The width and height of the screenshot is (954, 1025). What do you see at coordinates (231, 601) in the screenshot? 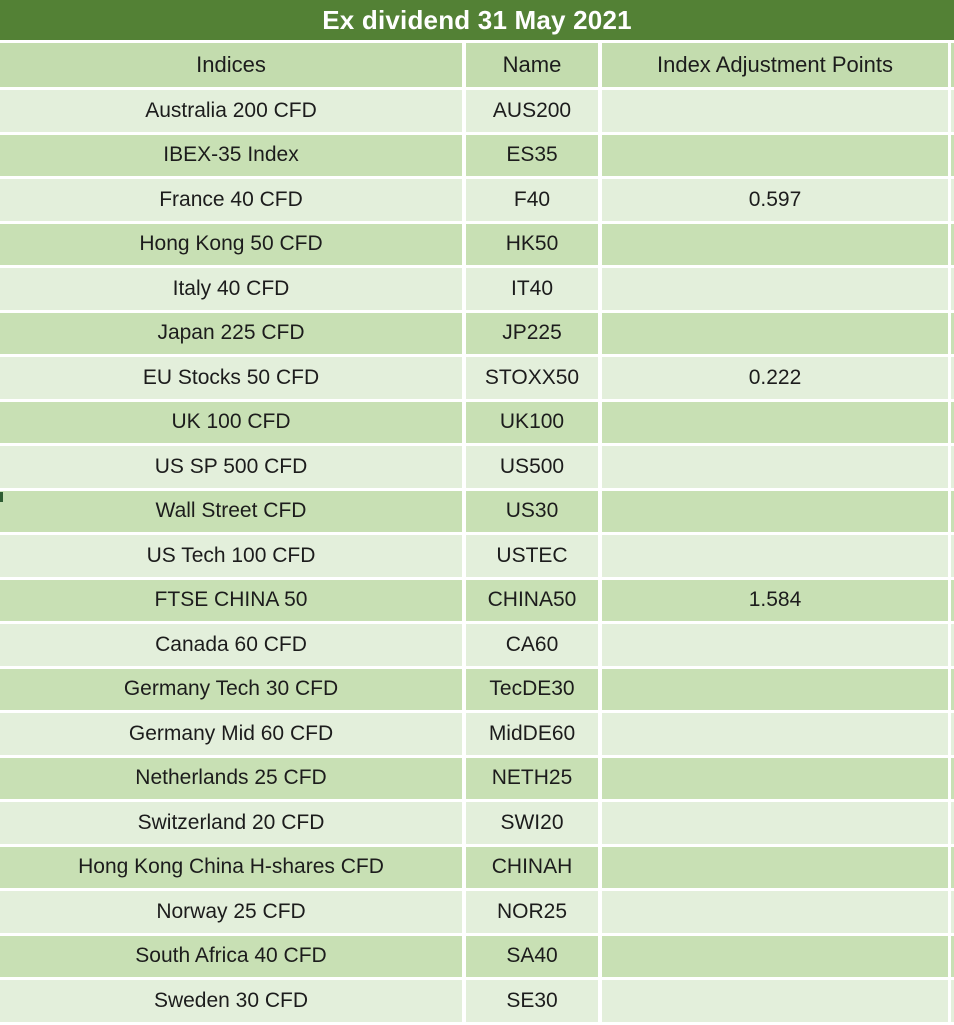
I see `indices-cell: FTSE CHINA 50` at bounding box center [231, 601].